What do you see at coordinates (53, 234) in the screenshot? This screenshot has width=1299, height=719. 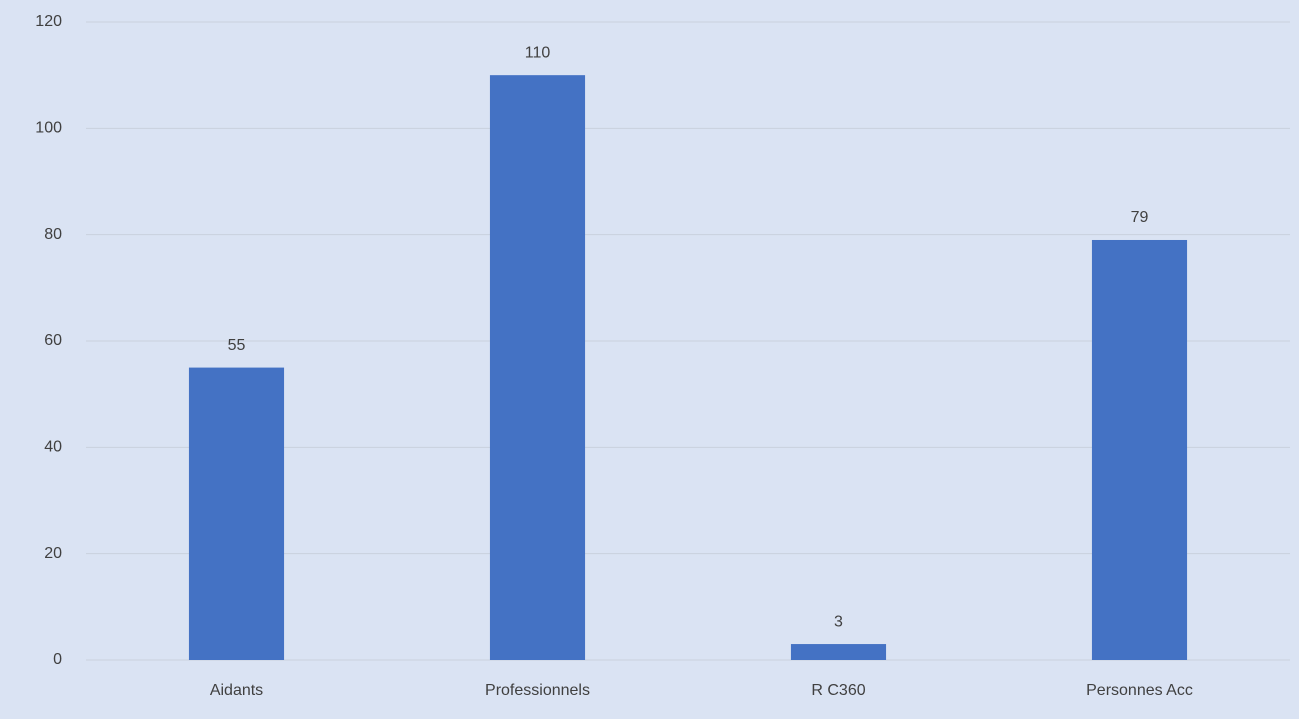 I see `y-tick-label: 80` at bounding box center [53, 234].